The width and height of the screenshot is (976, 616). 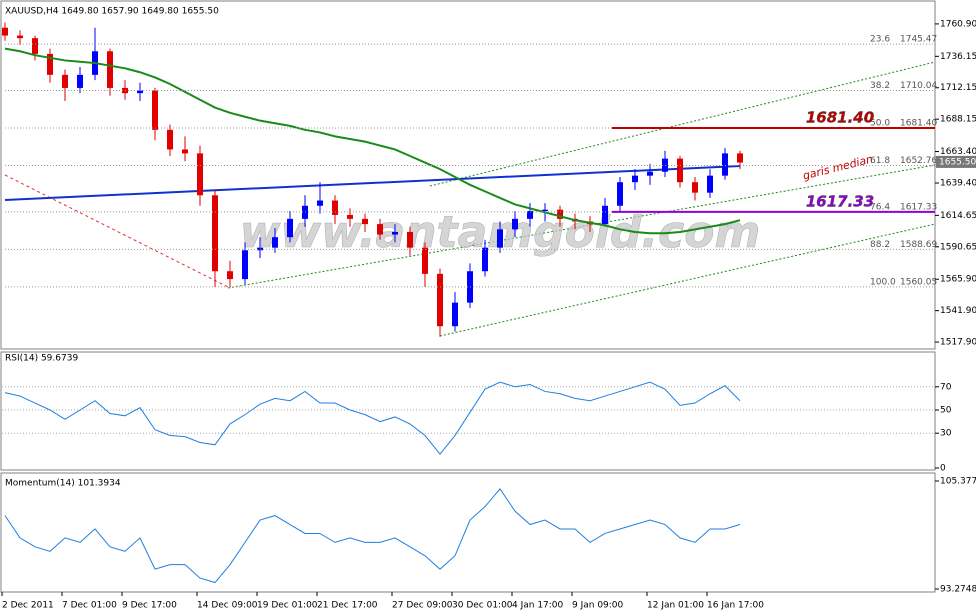 What do you see at coordinates (880, 245) in the screenshot?
I see `fib-ratio: 88.2` at bounding box center [880, 245].